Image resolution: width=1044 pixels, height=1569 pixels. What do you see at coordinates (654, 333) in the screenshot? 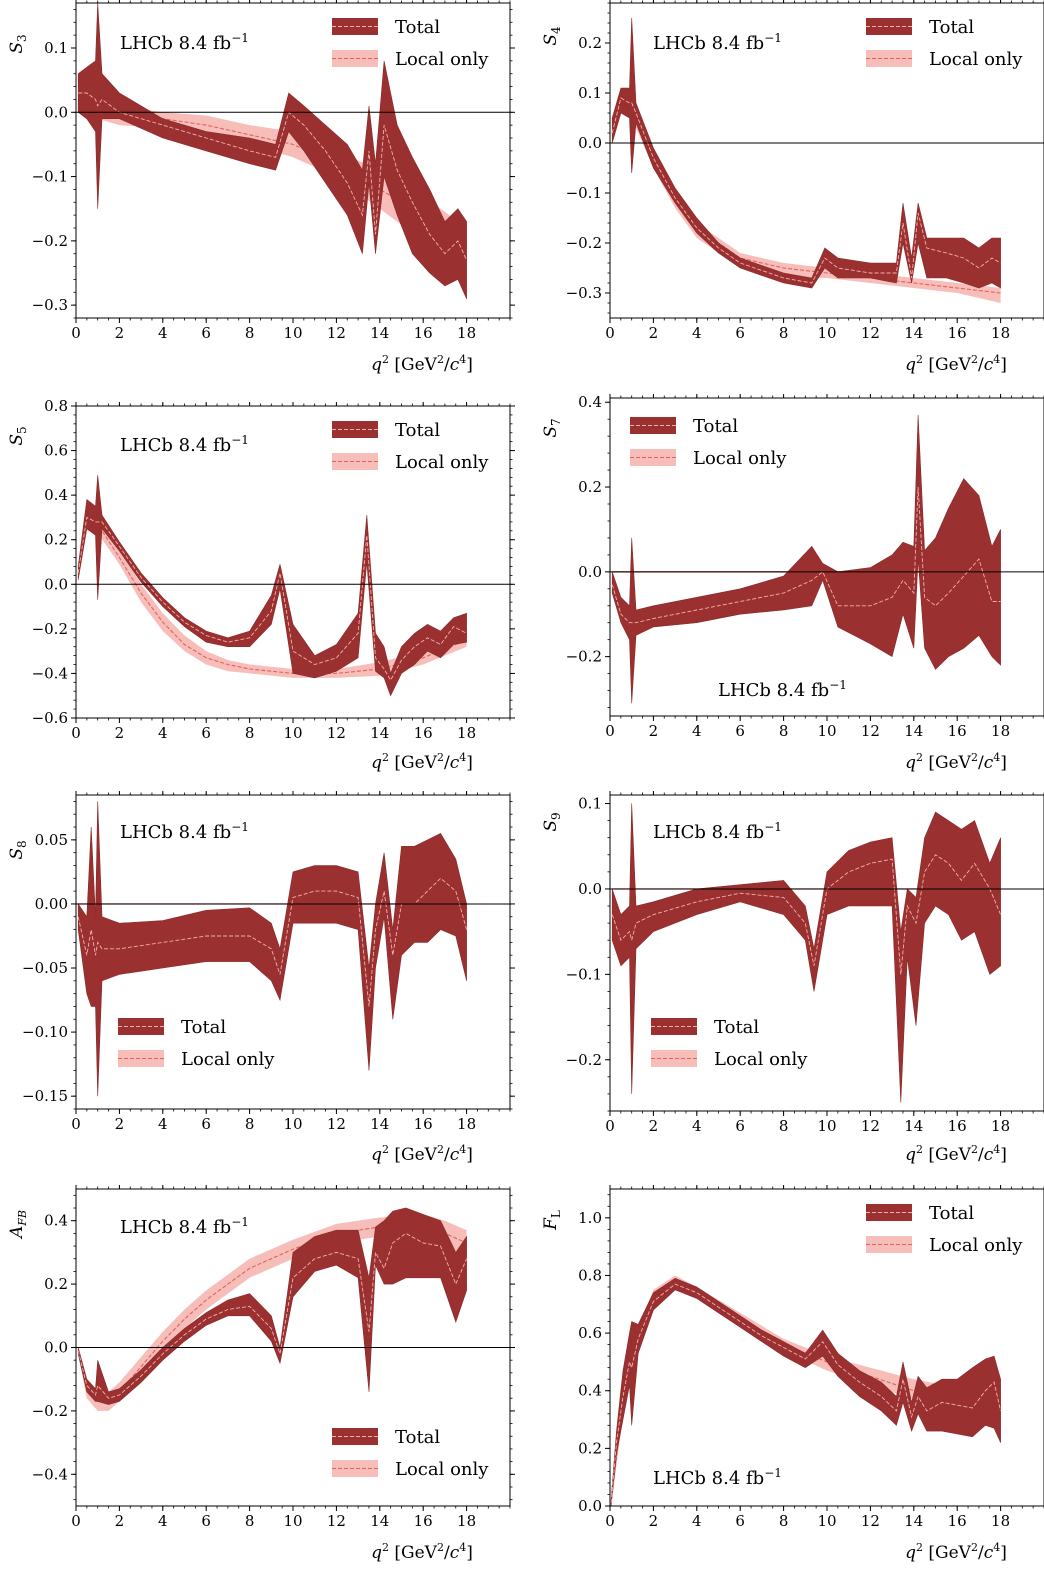
I see `x-tick-label: 2` at bounding box center [654, 333].